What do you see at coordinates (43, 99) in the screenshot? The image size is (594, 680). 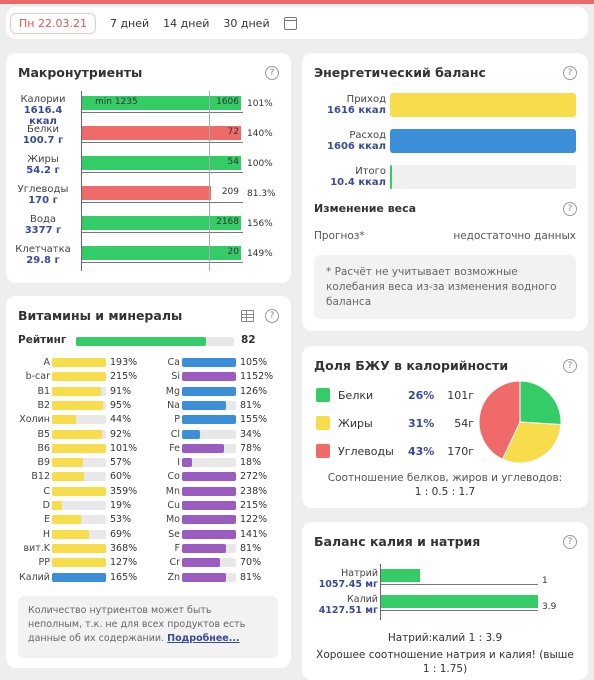 I see `macro-name: Калории` at bounding box center [43, 99].